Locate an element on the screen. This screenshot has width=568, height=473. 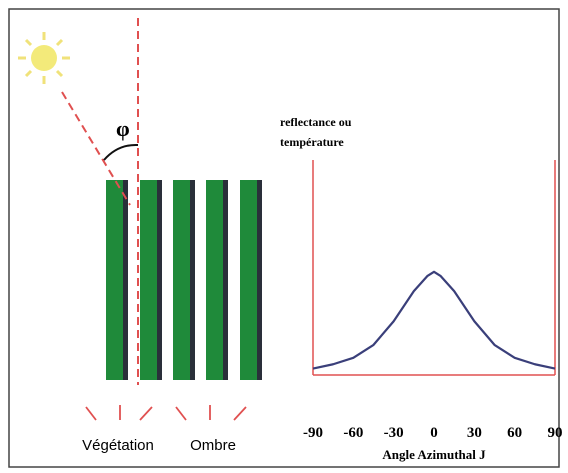
x-label: Angle Azimuthal J is located at coordinates (434, 454).